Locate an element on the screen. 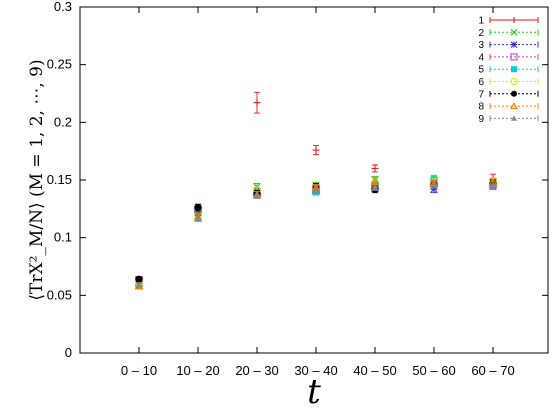  x-tick-label: 20 – 30 is located at coordinates (256, 370).